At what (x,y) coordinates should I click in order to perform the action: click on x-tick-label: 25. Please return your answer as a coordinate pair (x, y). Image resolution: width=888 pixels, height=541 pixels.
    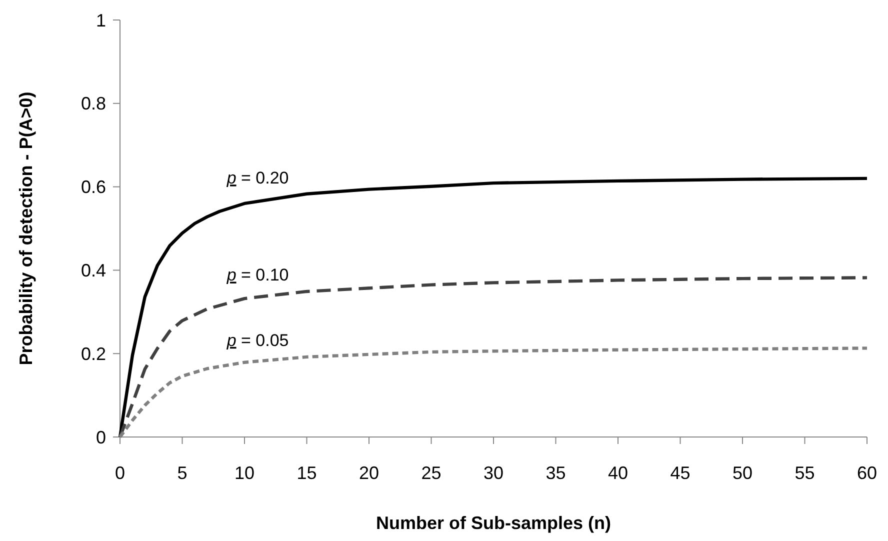
    Looking at the image, I should click on (431, 473).